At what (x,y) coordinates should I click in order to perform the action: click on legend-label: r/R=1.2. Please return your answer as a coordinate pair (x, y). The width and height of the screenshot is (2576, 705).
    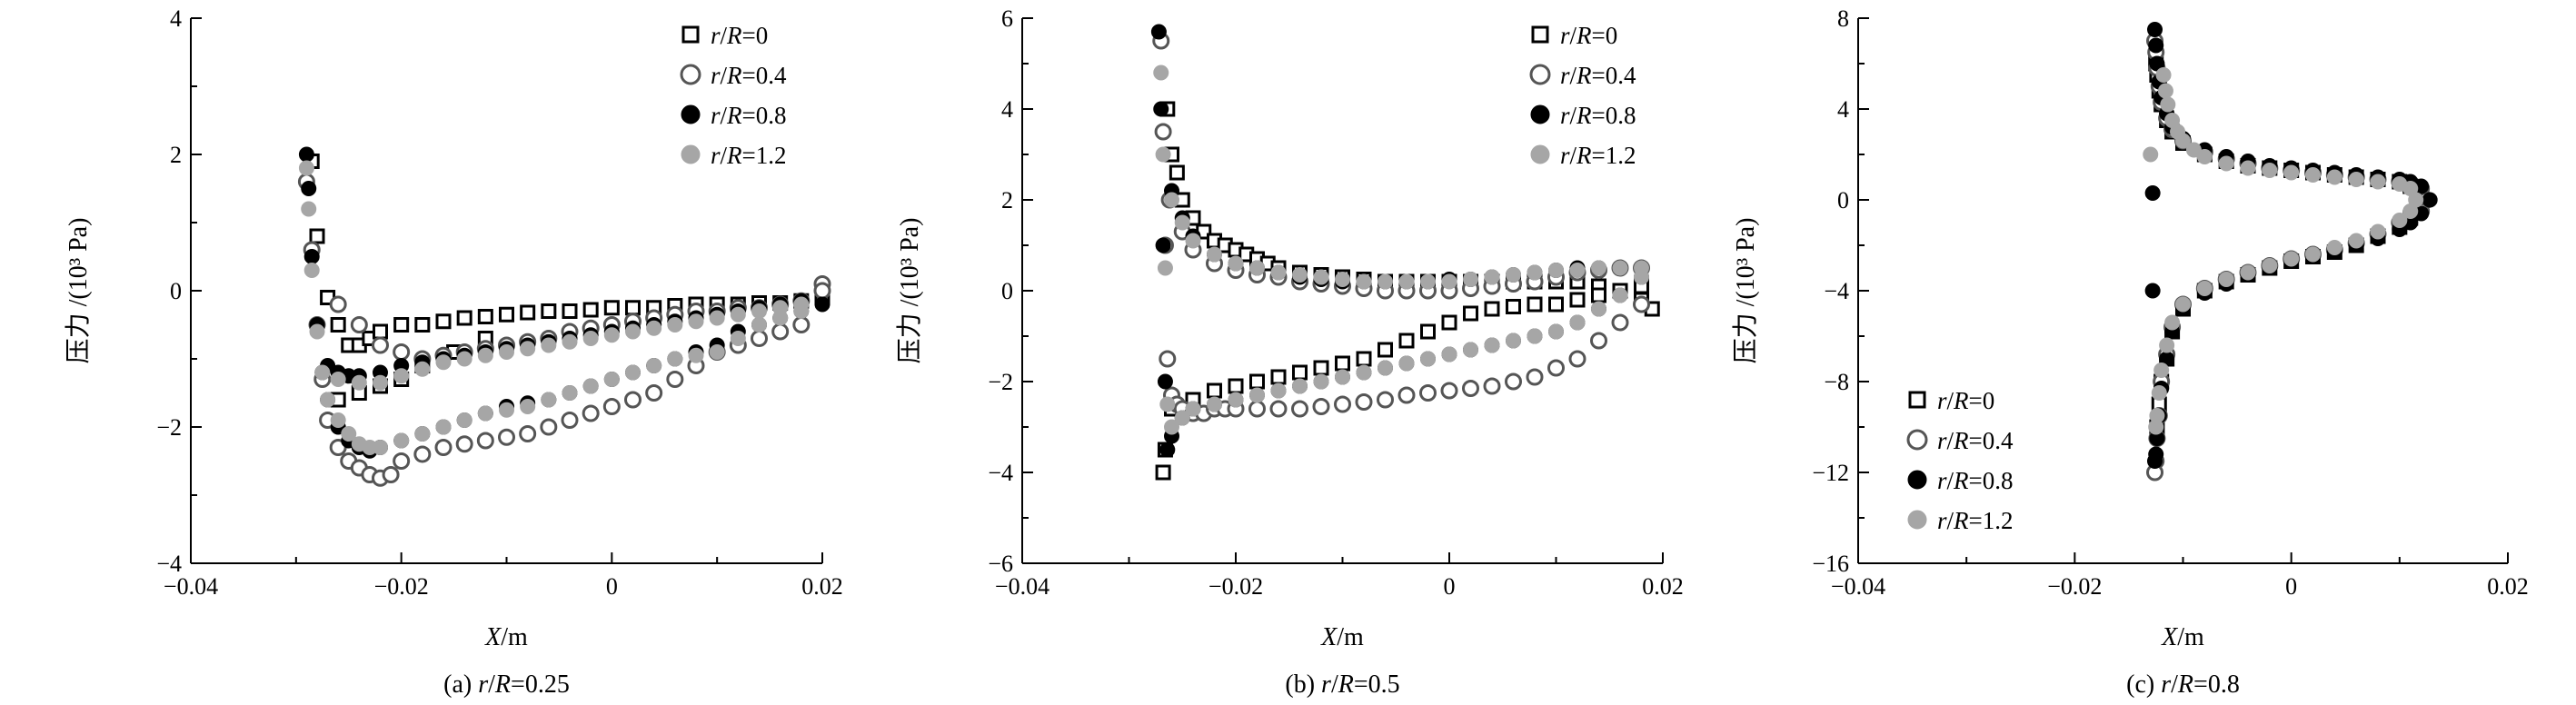
    Looking at the image, I should click on (749, 155).